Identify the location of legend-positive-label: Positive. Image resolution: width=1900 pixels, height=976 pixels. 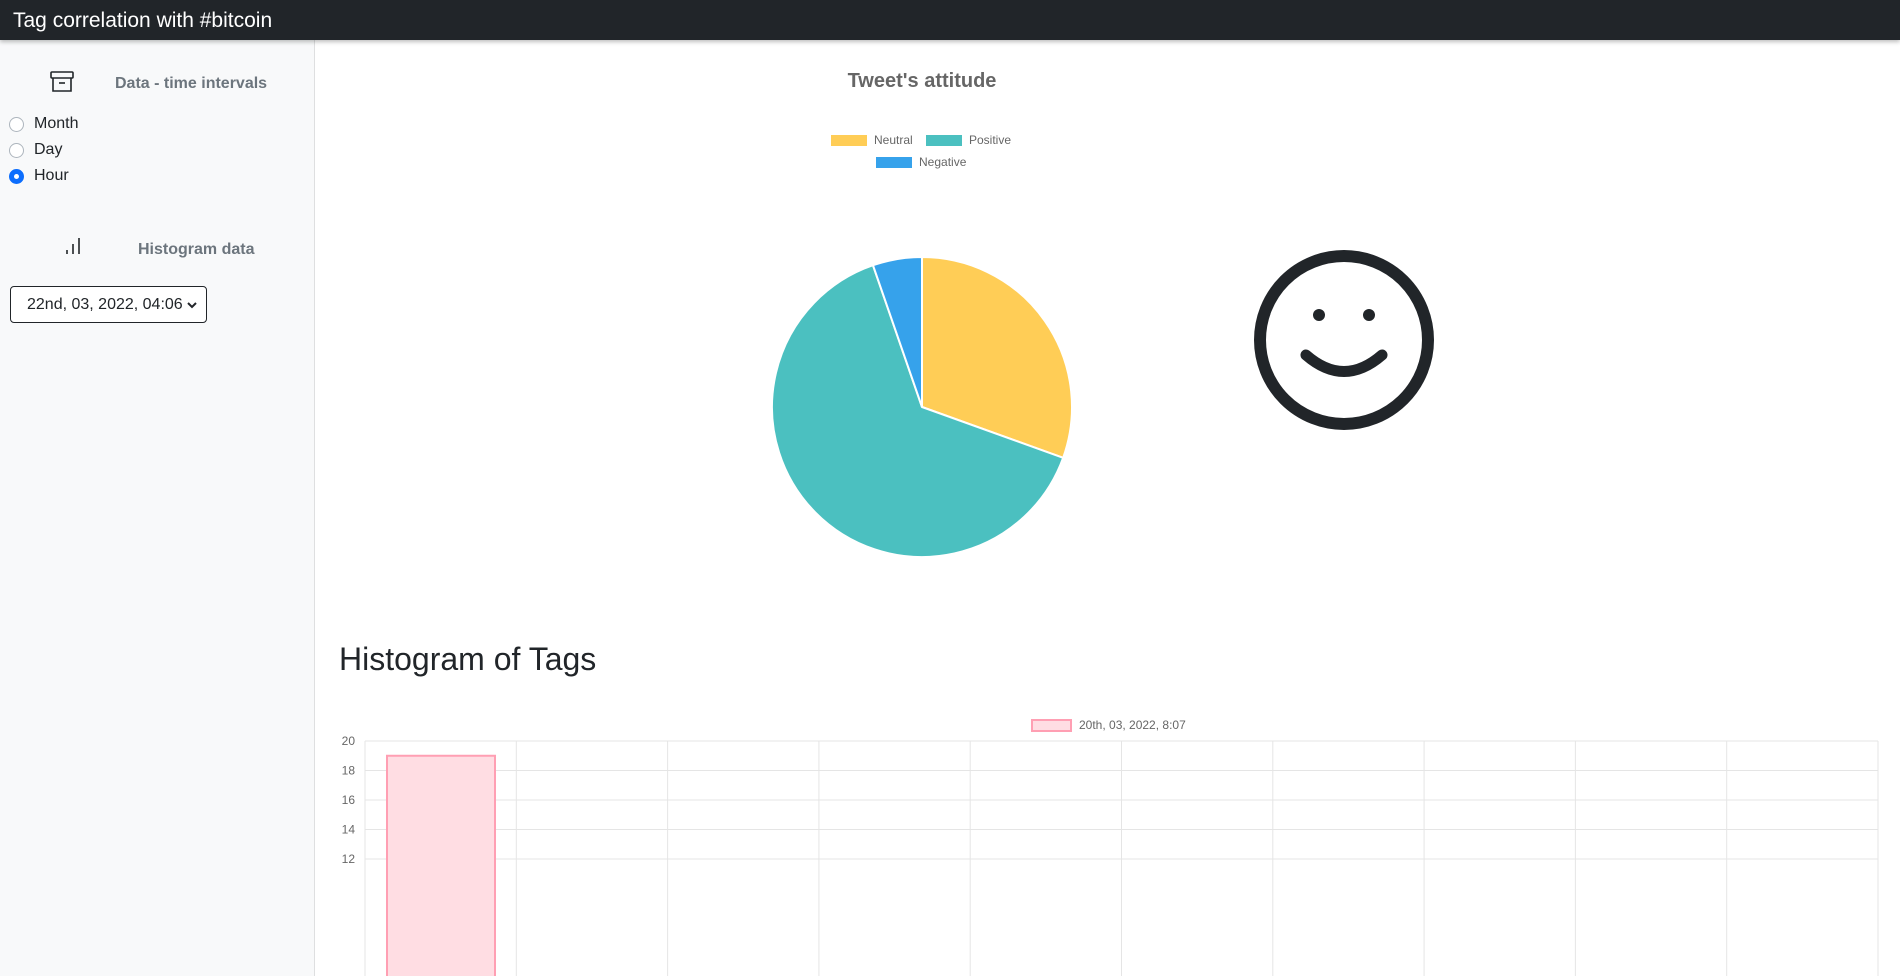
(990, 140).